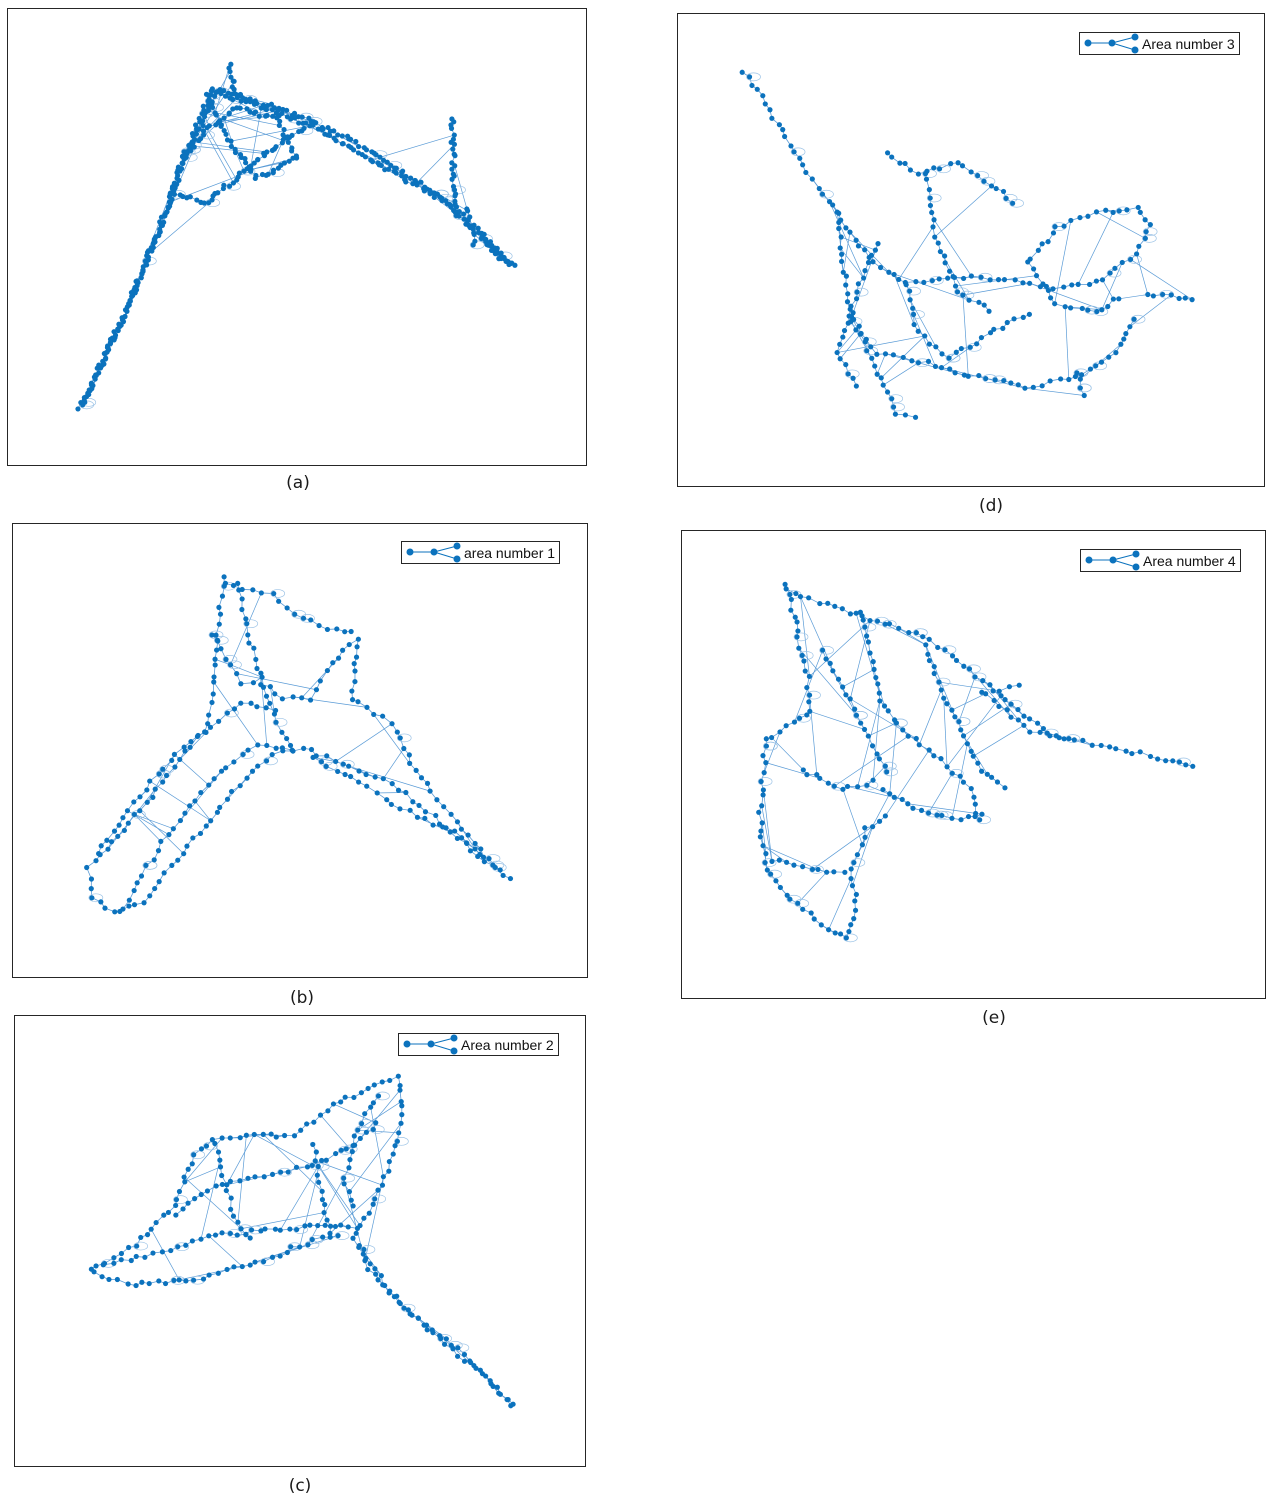  What do you see at coordinates (991, 506) in the screenshot?
I see `caption-d: (d)` at bounding box center [991, 506].